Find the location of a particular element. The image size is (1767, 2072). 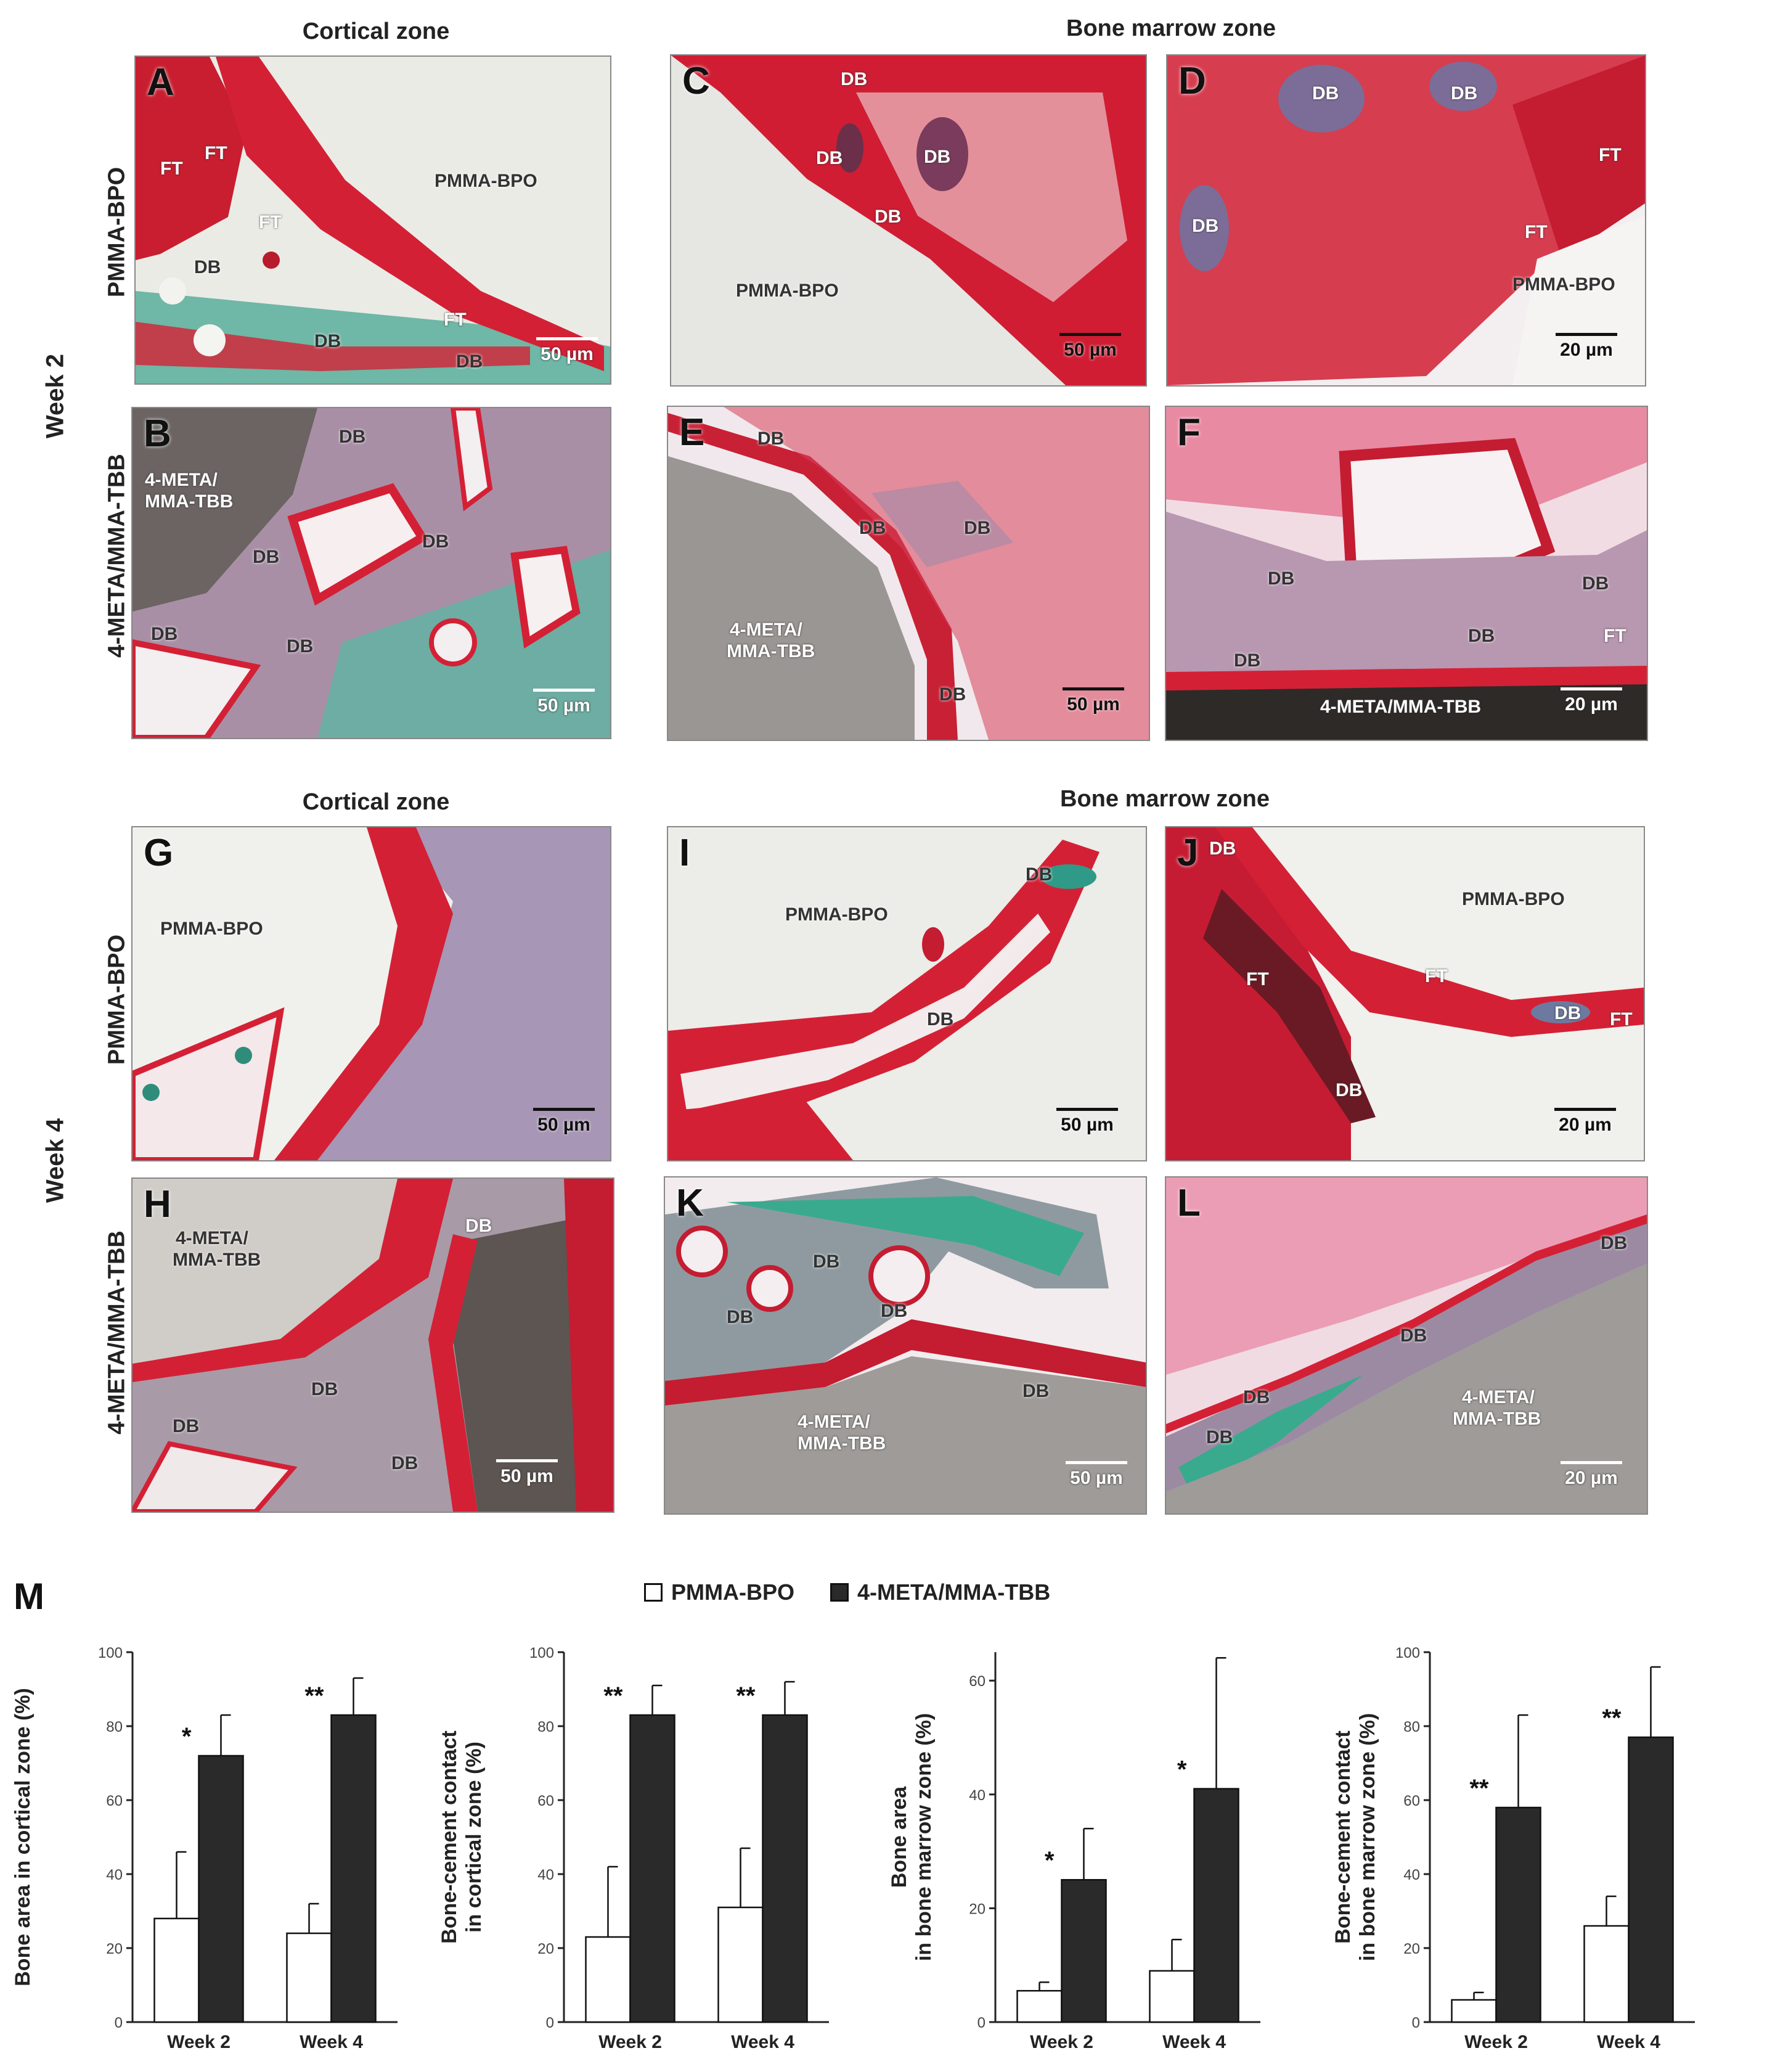

panel-letter-k: K is located at coordinates (690, 1203).